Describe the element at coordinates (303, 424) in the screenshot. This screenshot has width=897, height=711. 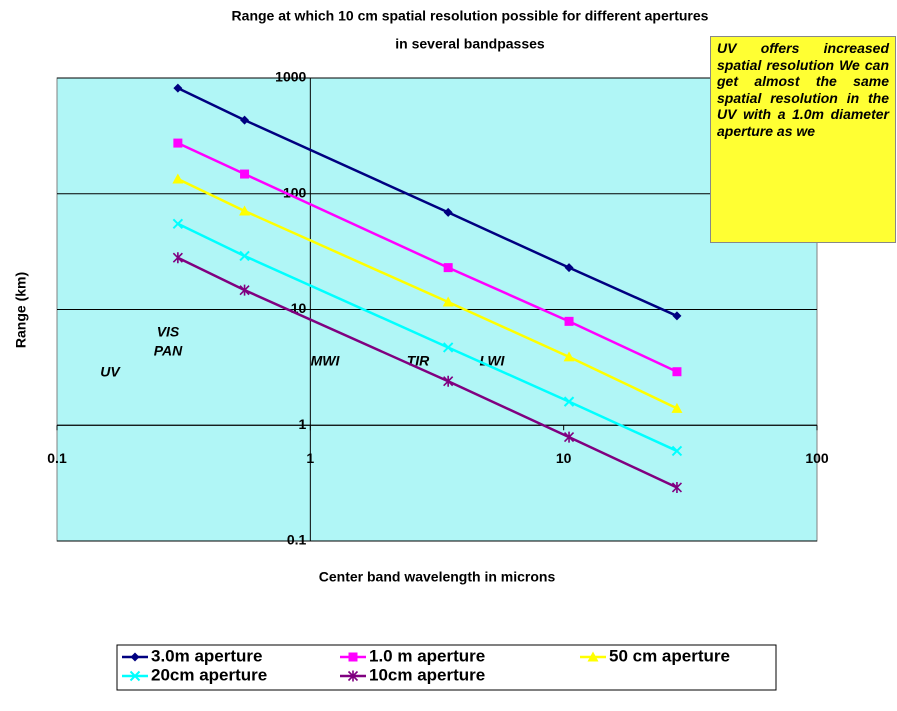
I see `y-tick-label: 1` at that location.